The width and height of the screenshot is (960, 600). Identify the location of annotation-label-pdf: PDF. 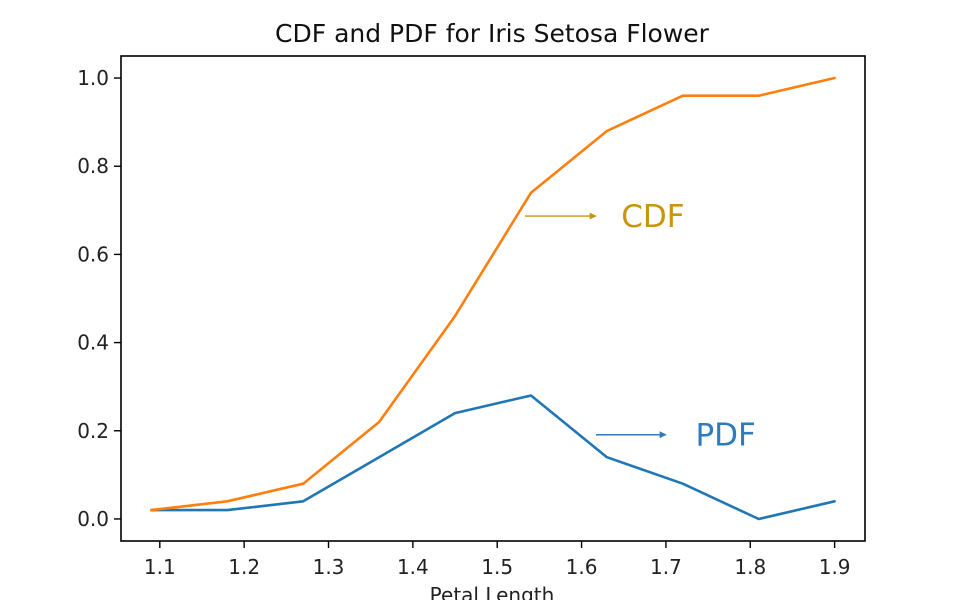
(725, 436).